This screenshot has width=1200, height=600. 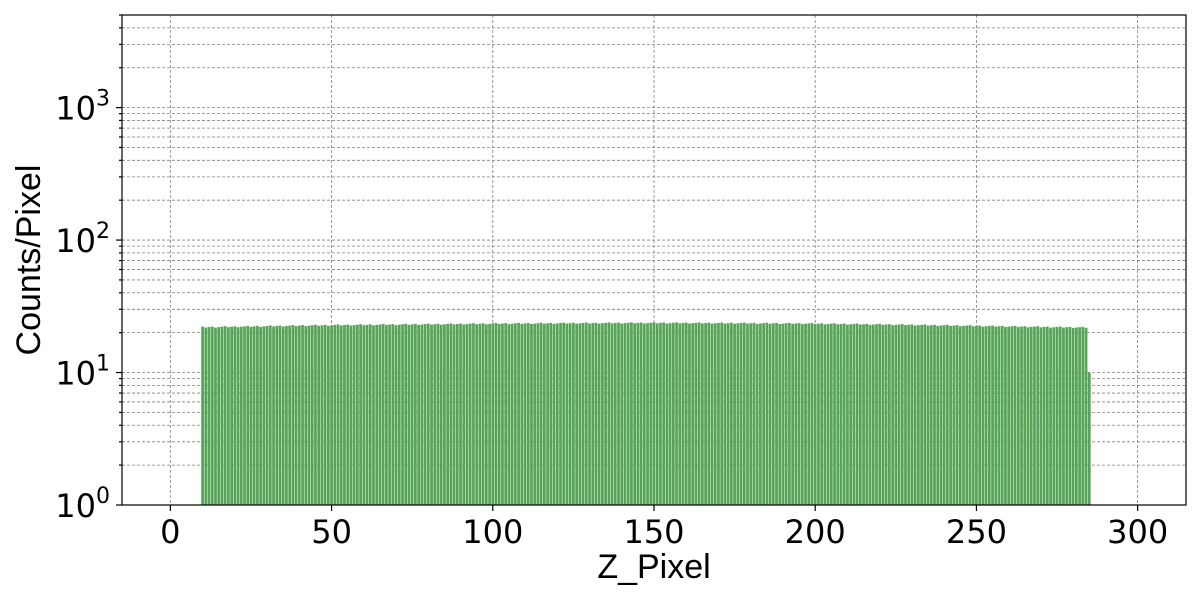 What do you see at coordinates (815, 532) in the screenshot?
I see `x-tick-label: 200` at bounding box center [815, 532].